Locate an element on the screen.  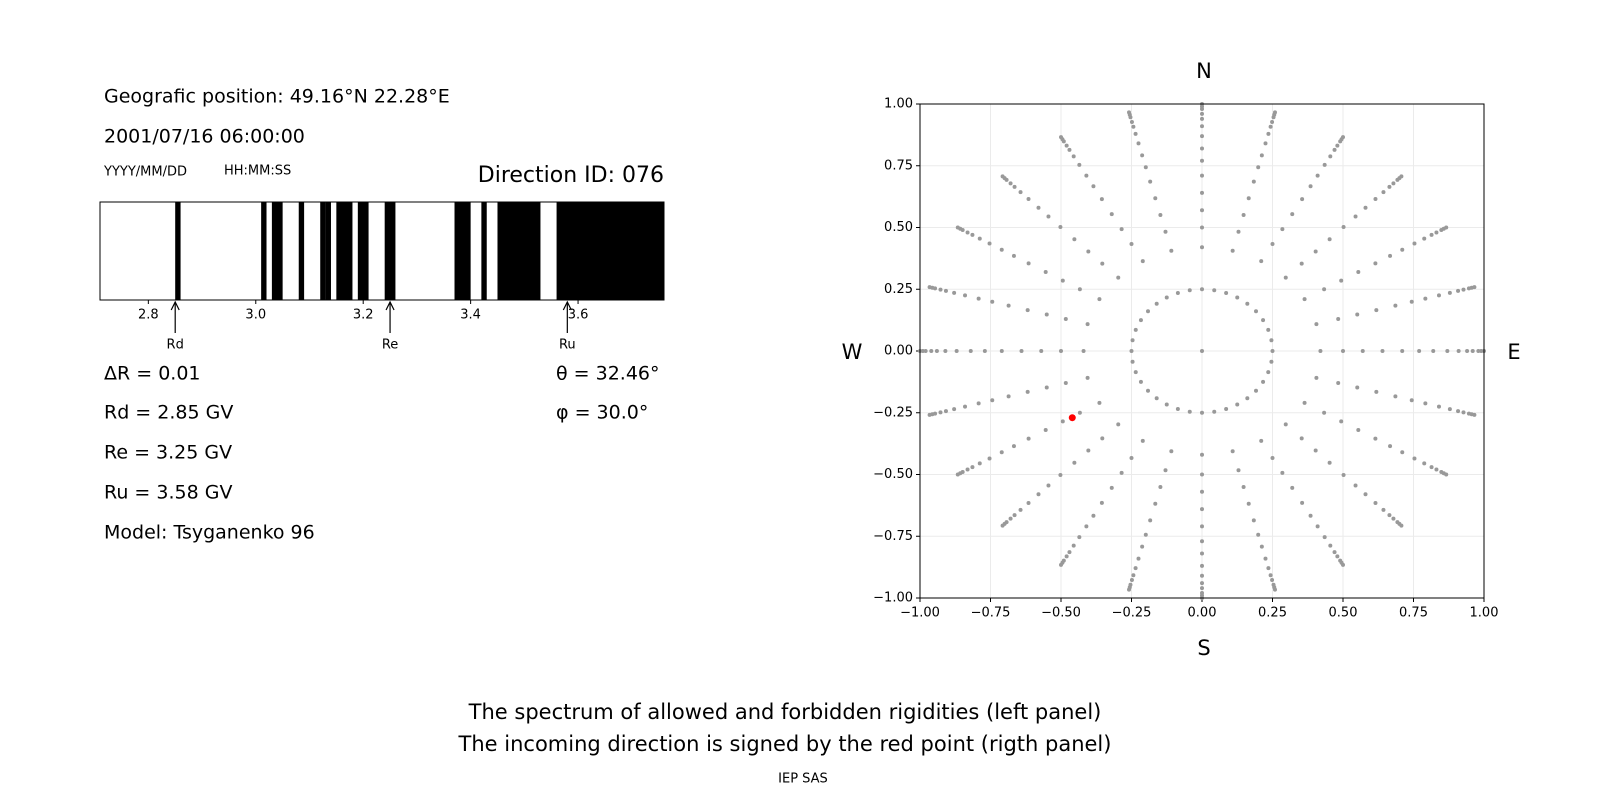
position: Geografic position: 49.16°N 22.28°E is located at coordinates (277, 97).